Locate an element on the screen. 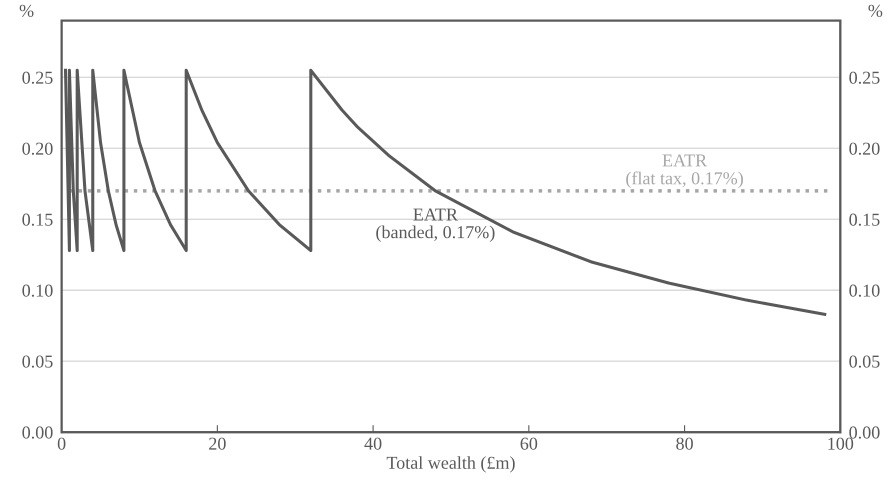 This screenshot has height=490, width=893. y-tick-label: 0.00 is located at coordinates (37, 432).